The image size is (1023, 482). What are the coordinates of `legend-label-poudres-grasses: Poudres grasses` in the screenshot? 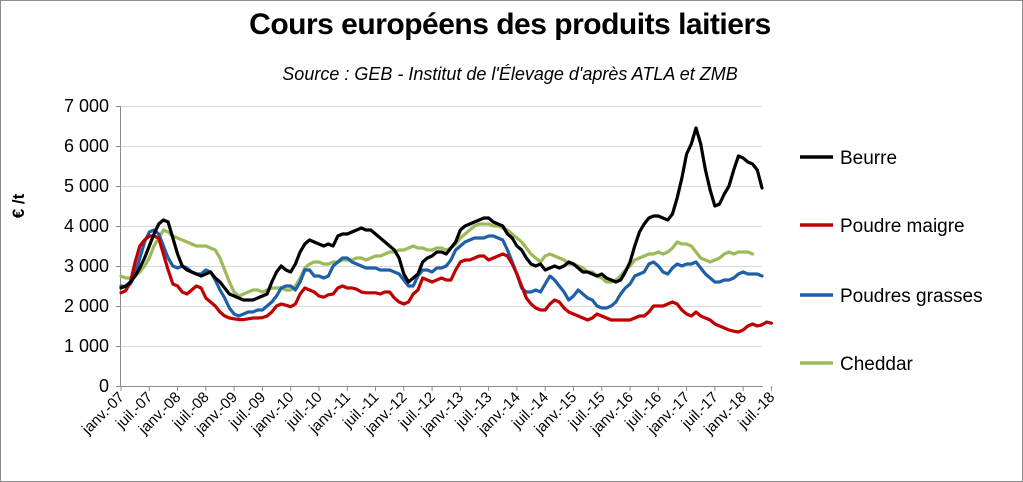 It's located at (911, 296).